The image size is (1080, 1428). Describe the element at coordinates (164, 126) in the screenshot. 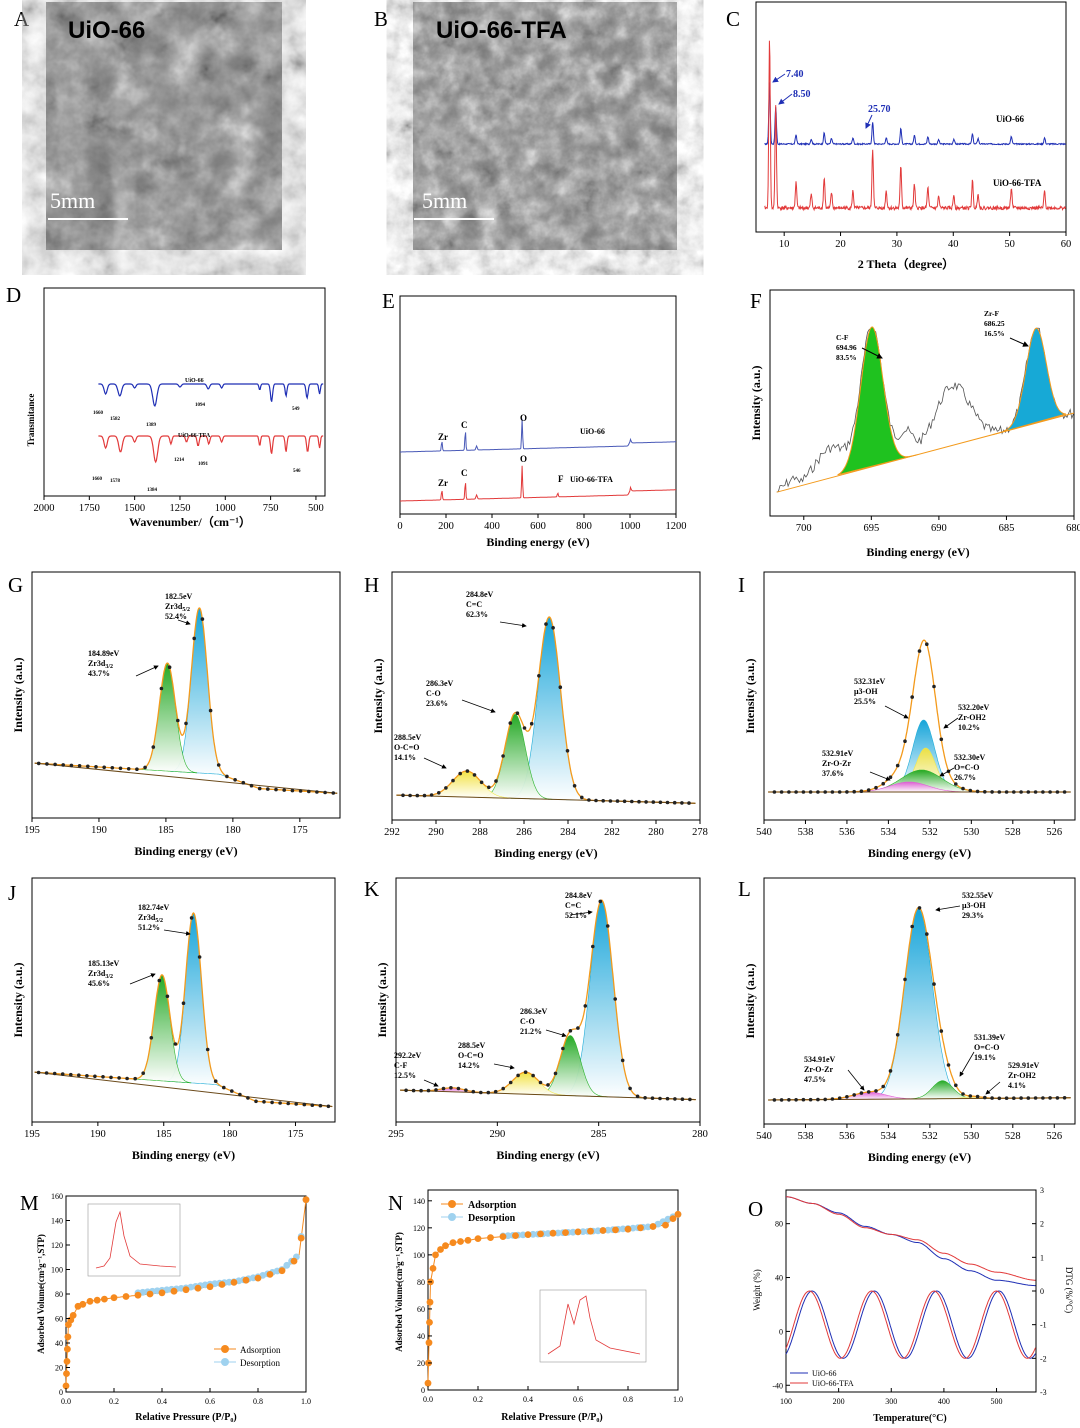

I see `sem-texture-a` at that location.